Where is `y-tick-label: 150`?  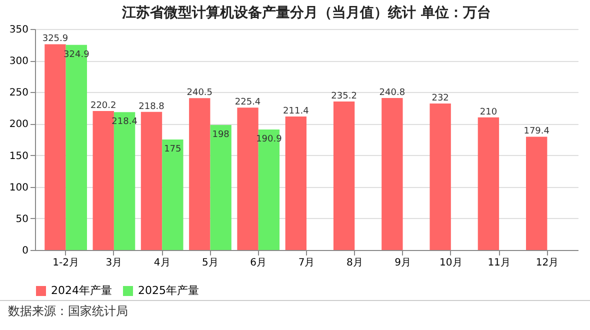
y-tick-label: 150 is located at coordinates (18, 156).